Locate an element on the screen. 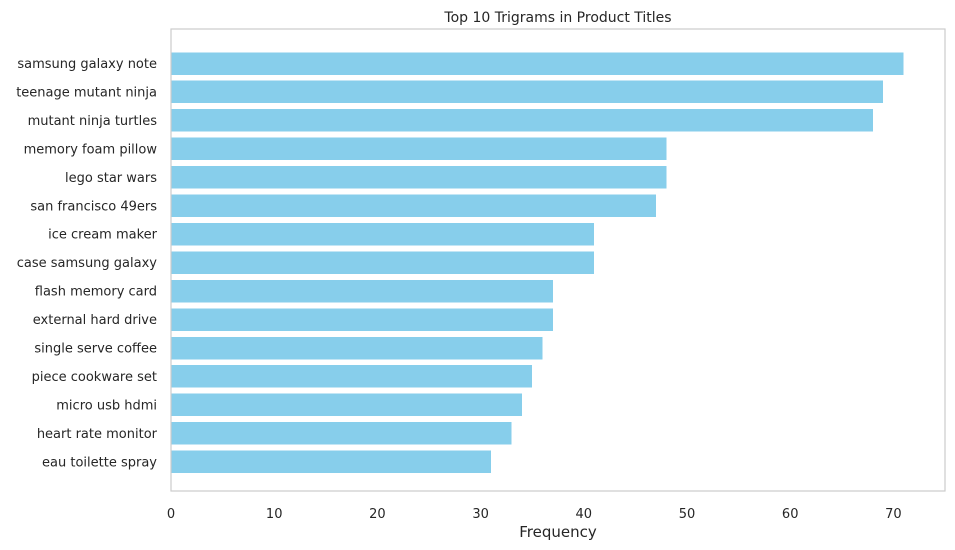 The image size is (955, 550). y-tick-label: heart rate monitor is located at coordinates (97, 434).